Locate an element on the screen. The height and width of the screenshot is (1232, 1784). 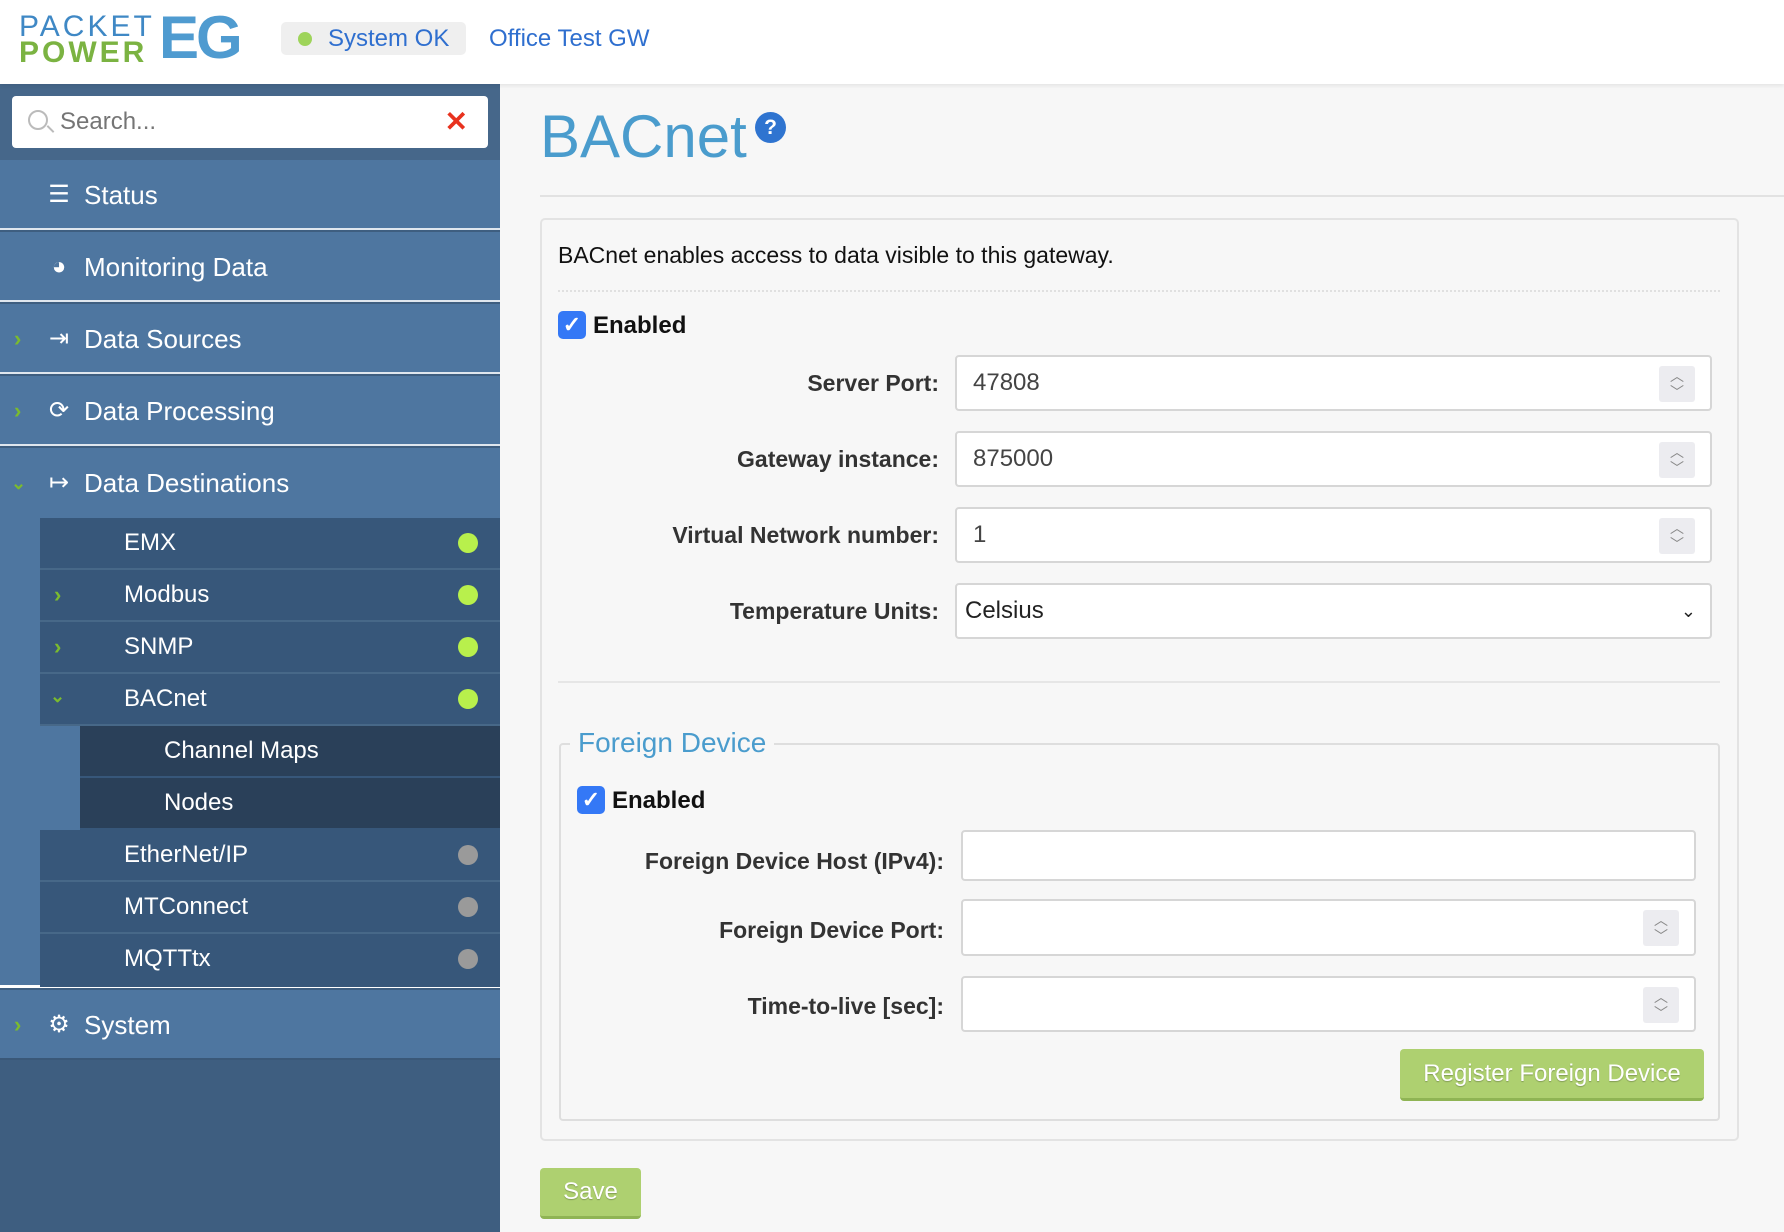
sidebar-subitem-snmp: › SNMP is located at coordinates (270, 648).